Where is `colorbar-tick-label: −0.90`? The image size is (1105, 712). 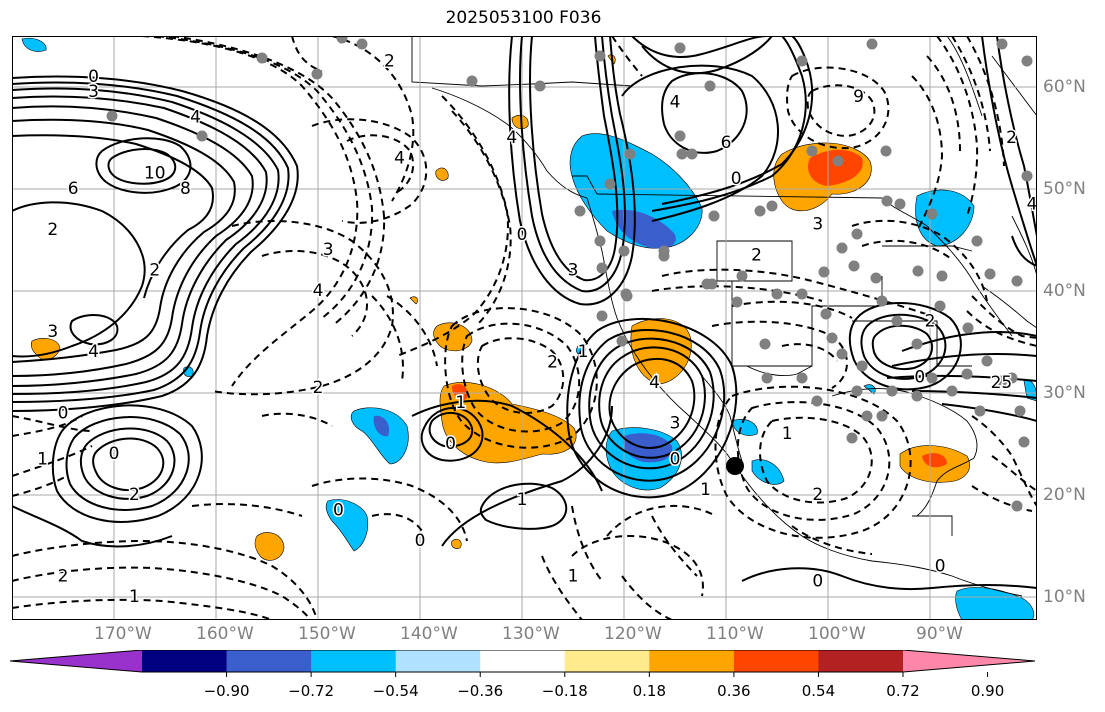 colorbar-tick-label: −0.90 is located at coordinates (227, 691).